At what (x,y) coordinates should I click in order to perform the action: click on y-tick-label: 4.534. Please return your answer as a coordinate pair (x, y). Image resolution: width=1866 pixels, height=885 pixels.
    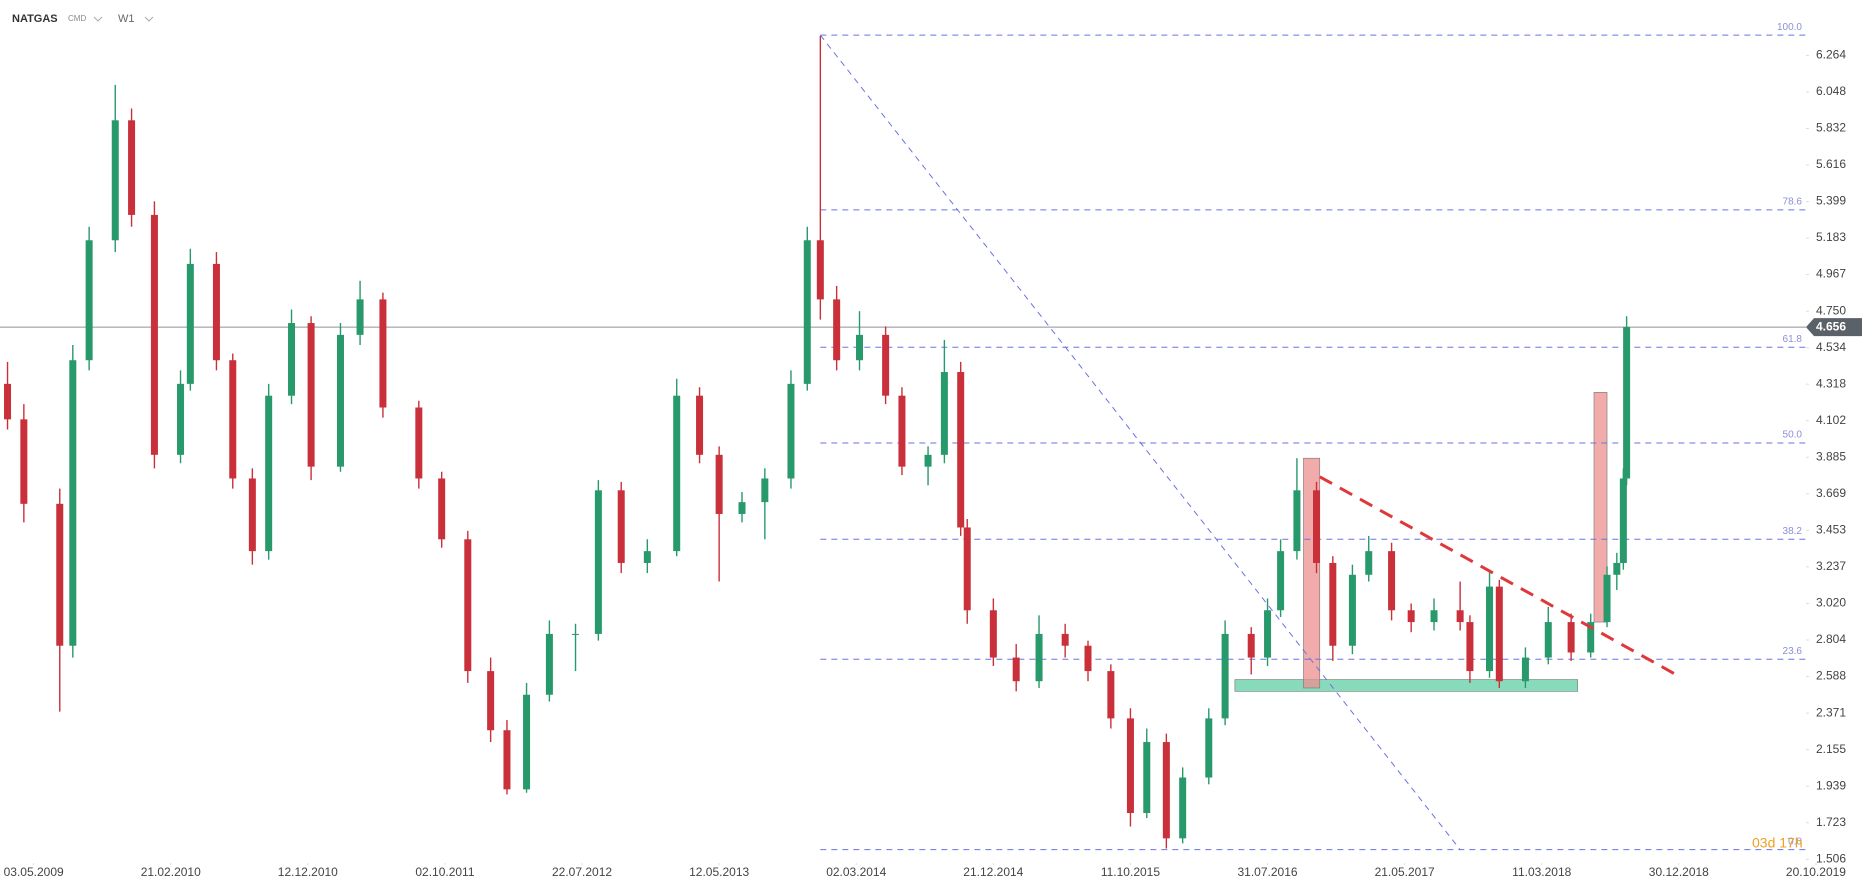
    Looking at the image, I should click on (1831, 347).